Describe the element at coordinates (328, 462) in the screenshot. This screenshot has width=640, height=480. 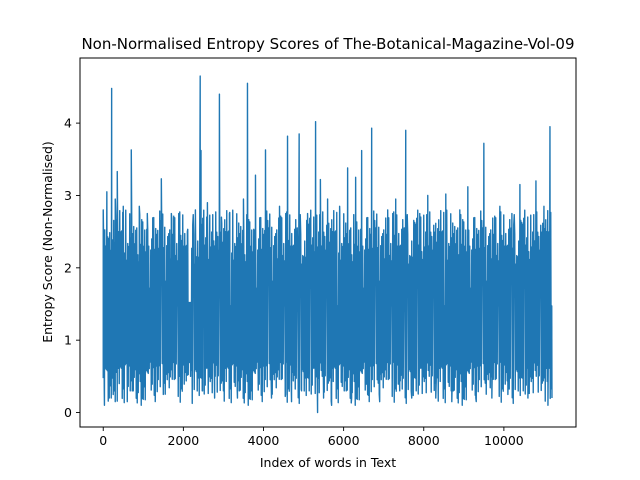
I see `x-axis-label: Index of words in Text` at that location.